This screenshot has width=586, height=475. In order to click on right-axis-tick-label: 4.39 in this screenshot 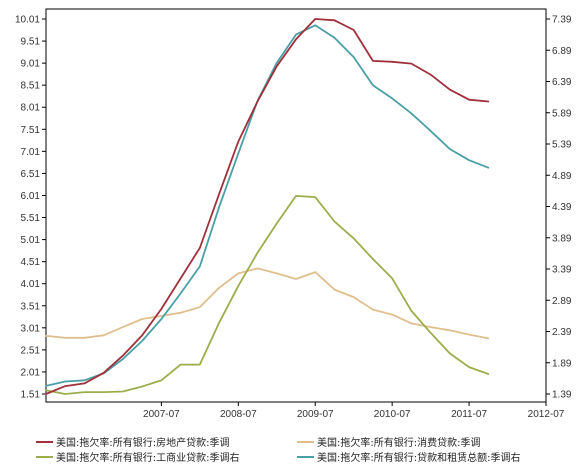, I will do `click(562, 207)`.